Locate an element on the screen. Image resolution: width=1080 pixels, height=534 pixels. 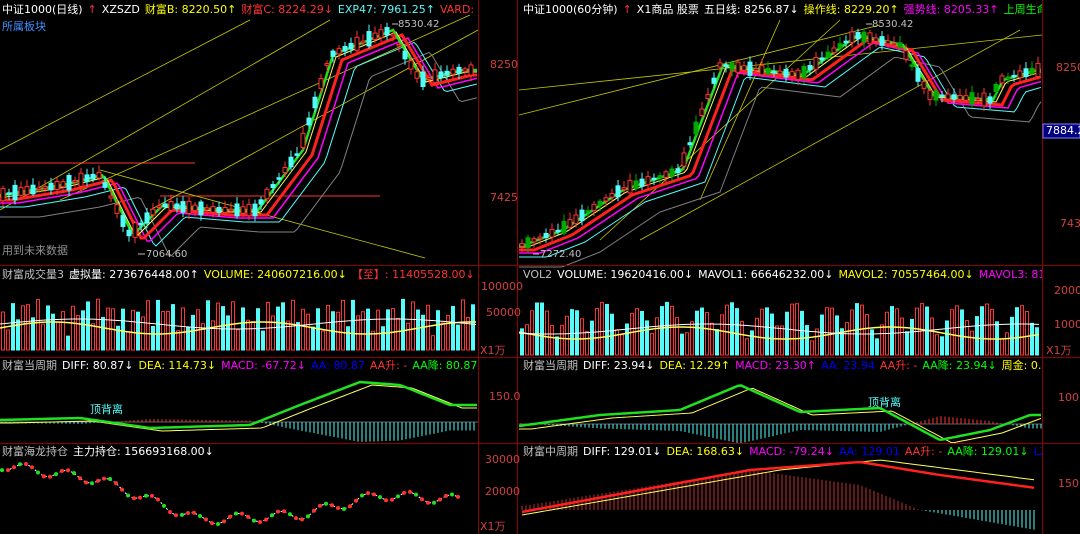
header-item: 财富中周期 is located at coordinates (550, 451).